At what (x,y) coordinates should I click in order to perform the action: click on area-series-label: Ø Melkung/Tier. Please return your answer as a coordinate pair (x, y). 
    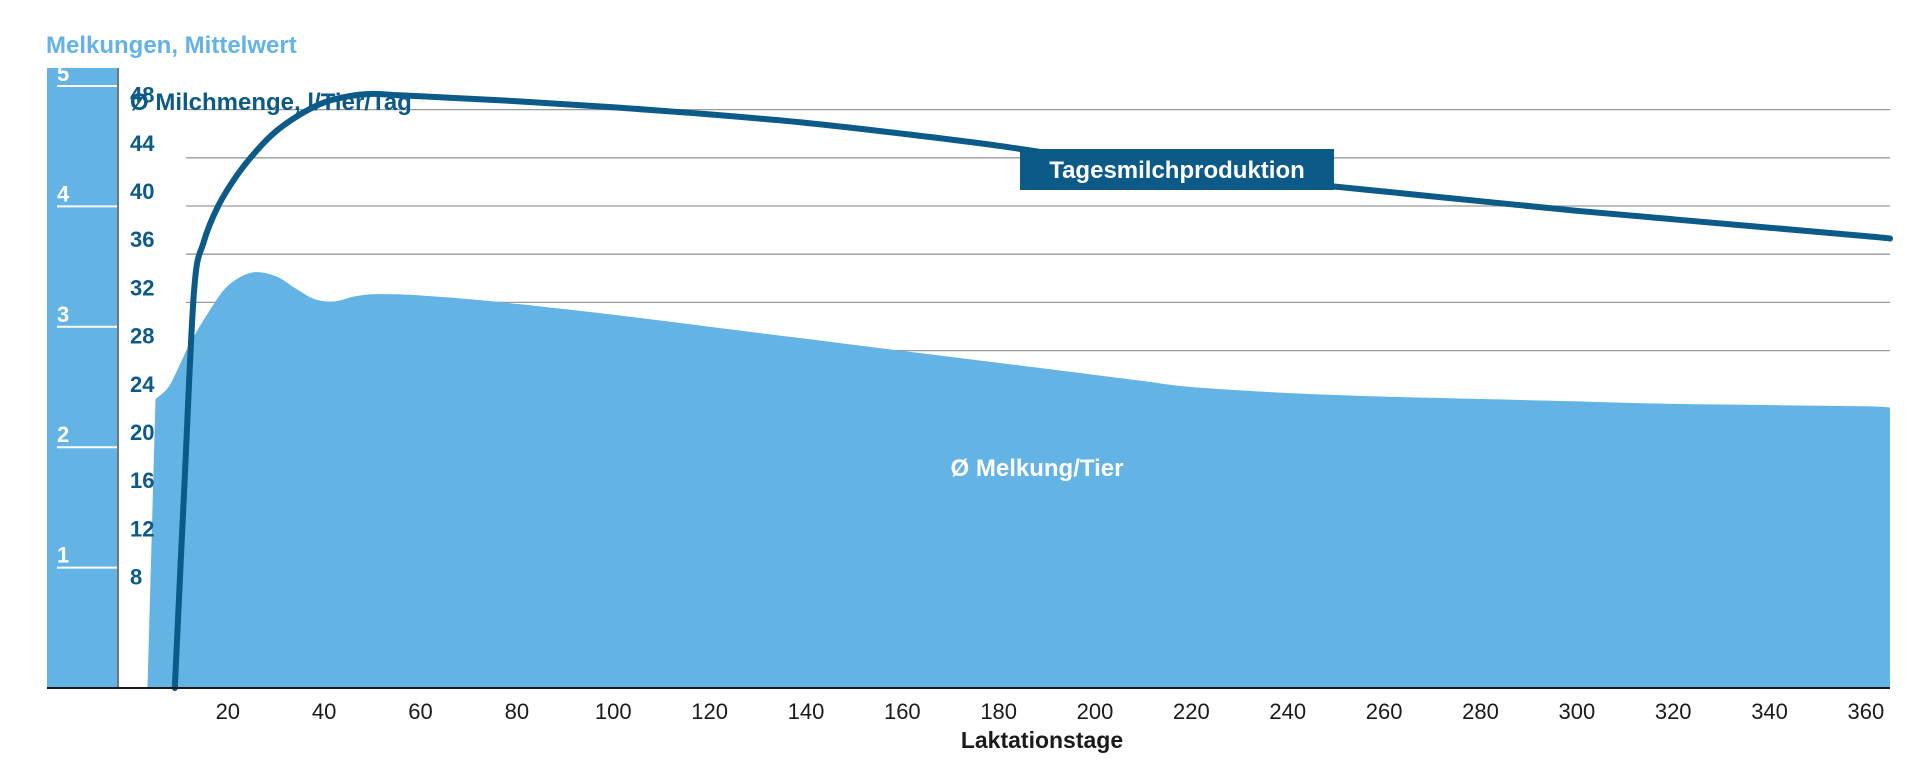
    Looking at the image, I should click on (1037, 468).